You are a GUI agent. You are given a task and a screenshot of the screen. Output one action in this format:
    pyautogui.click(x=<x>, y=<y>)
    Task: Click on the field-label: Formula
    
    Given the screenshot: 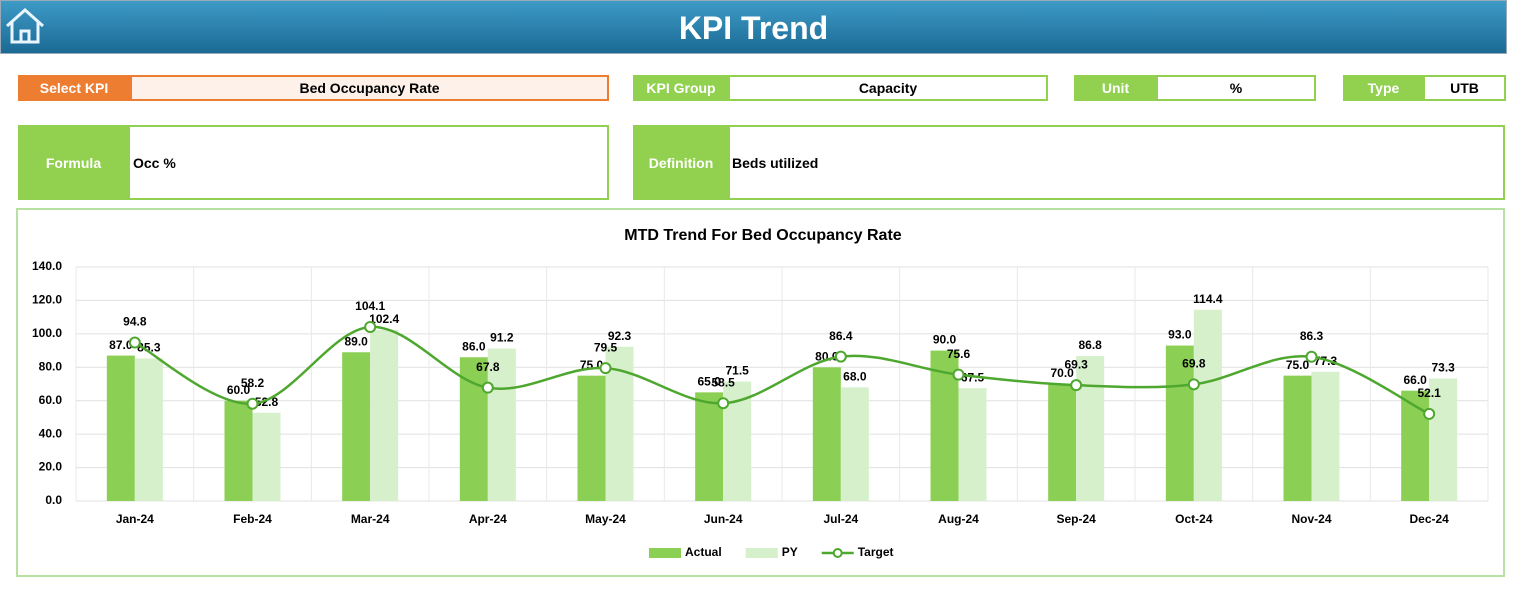 What is the action you would take?
    pyautogui.click(x=73, y=162)
    